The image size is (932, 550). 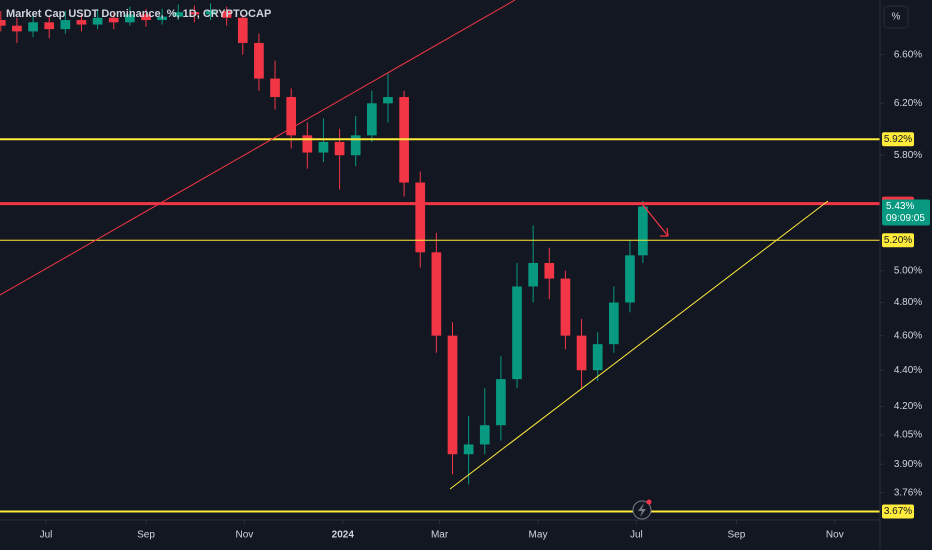 What do you see at coordinates (900, 206) in the screenshot?
I see `last-price-label: 5.43%` at bounding box center [900, 206].